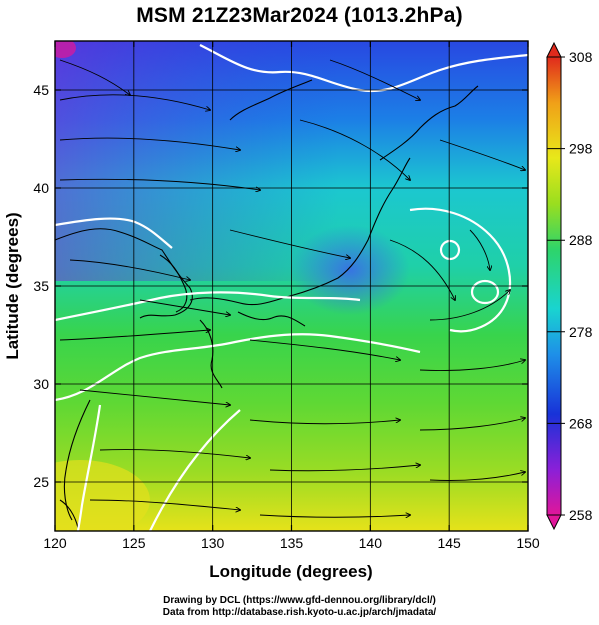 The image size is (599, 625). What do you see at coordinates (581, 149) in the screenshot?
I see `colorbar-tick-label: 298` at bounding box center [581, 149].